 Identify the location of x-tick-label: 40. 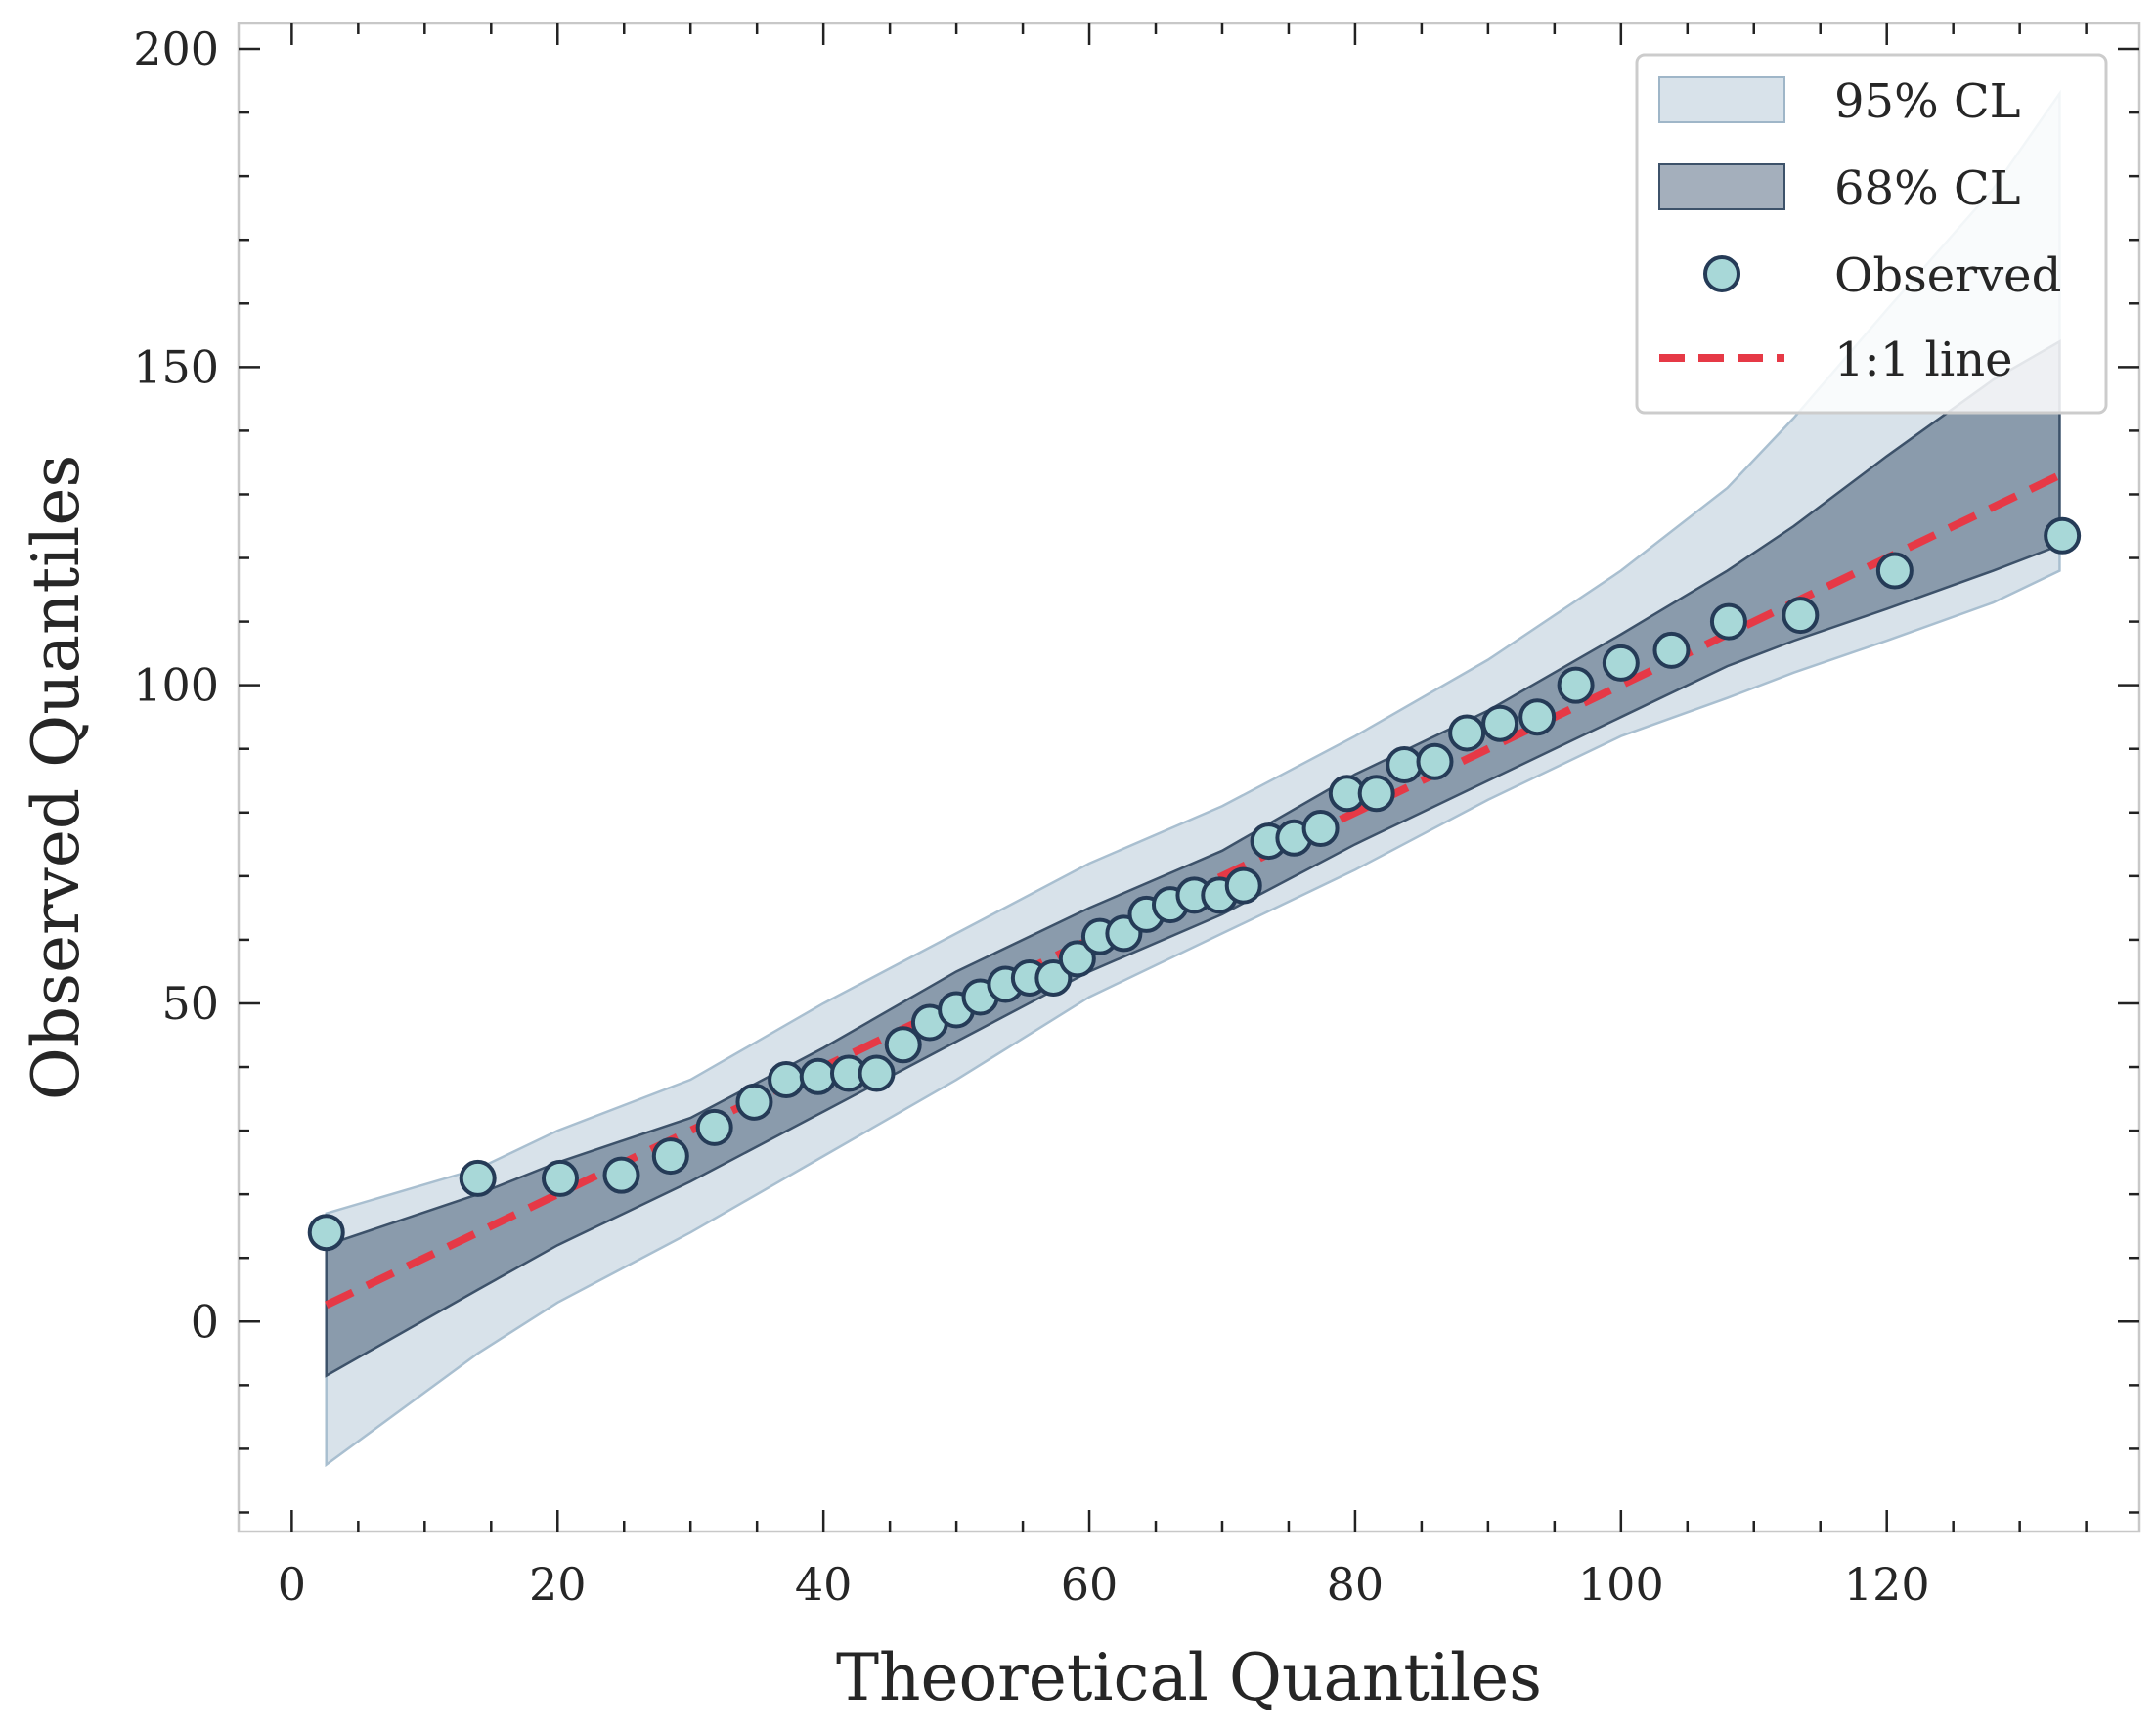
(824, 1584).